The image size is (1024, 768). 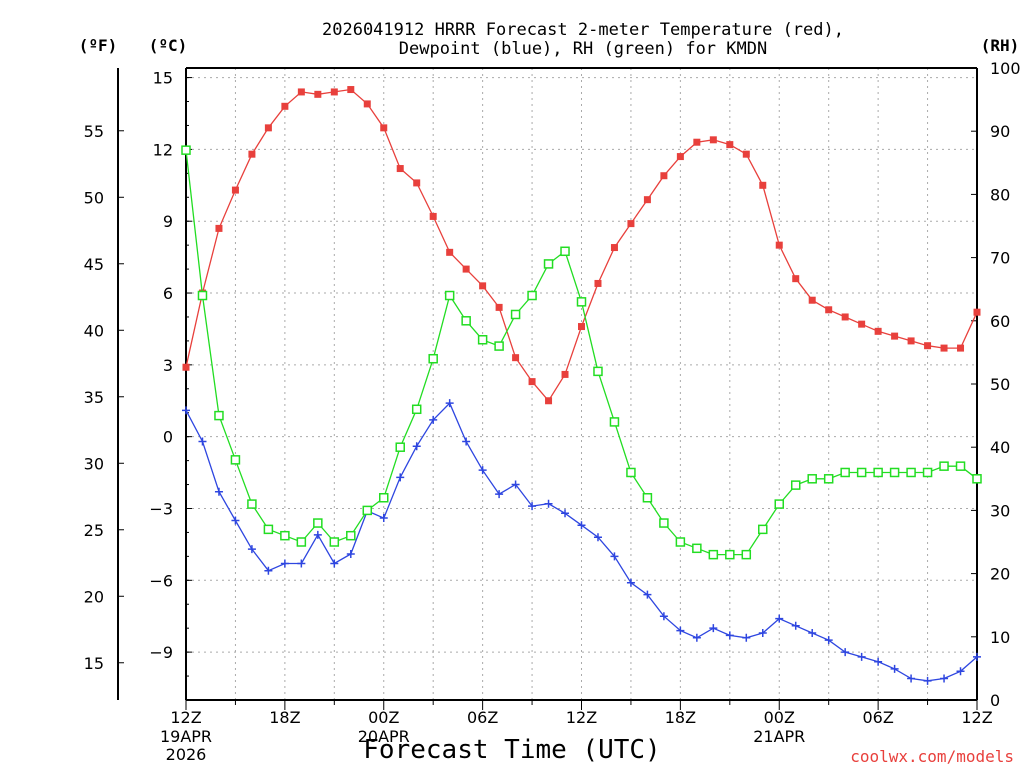 What do you see at coordinates (161, 580) in the screenshot?
I see `celsius-tick-label: −6` at bounding box center [161, 580].